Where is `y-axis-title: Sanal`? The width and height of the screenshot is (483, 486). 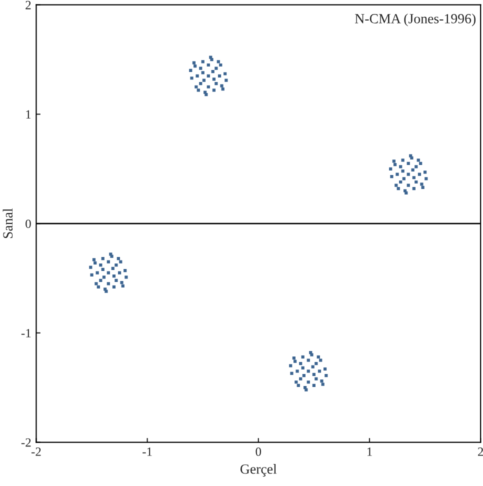 y-axis-title: Sanal is located at coordinates (7, 223).